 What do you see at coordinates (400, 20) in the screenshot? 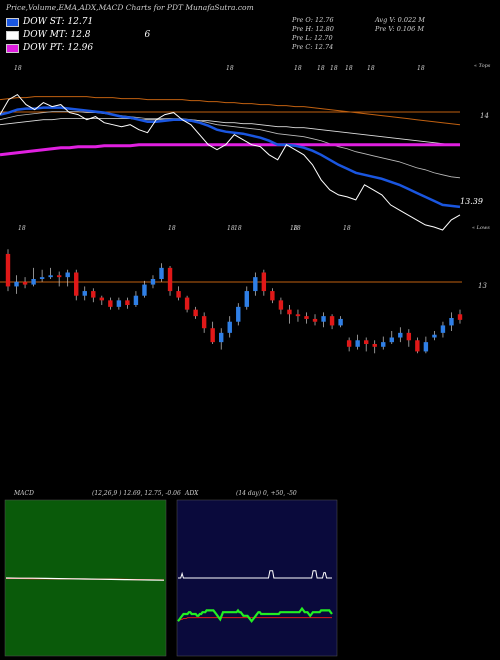
I see `ohlc-avg-volume: Avg V: 0.022 M` at bounding box center [400, 20].